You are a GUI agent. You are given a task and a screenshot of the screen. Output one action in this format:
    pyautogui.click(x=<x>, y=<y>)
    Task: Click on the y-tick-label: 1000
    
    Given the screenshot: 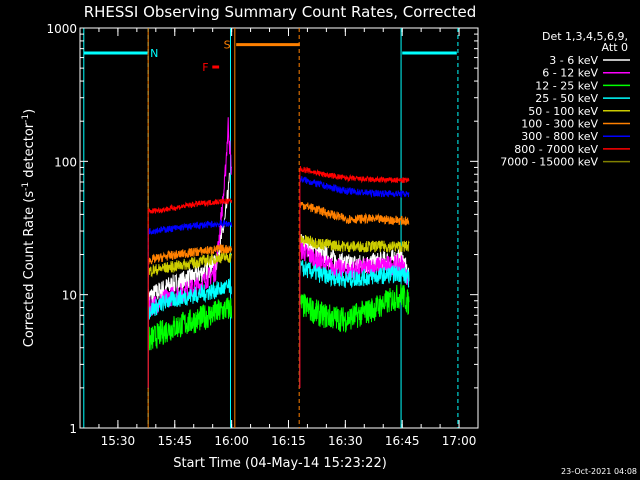 What is the action you would take?
    pyautogui.click(x=61, y=29)
    